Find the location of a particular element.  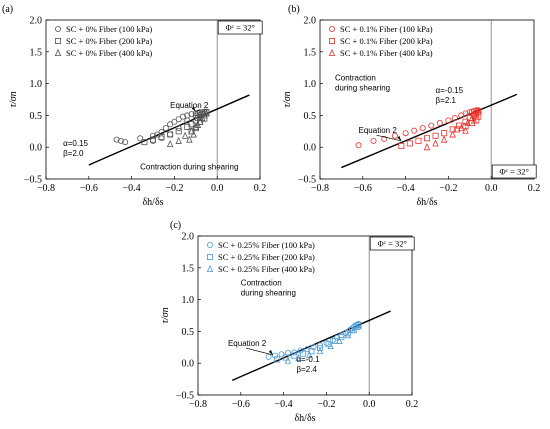

contraction-label: Contraction during shearing is located at coordinates (362, 82).